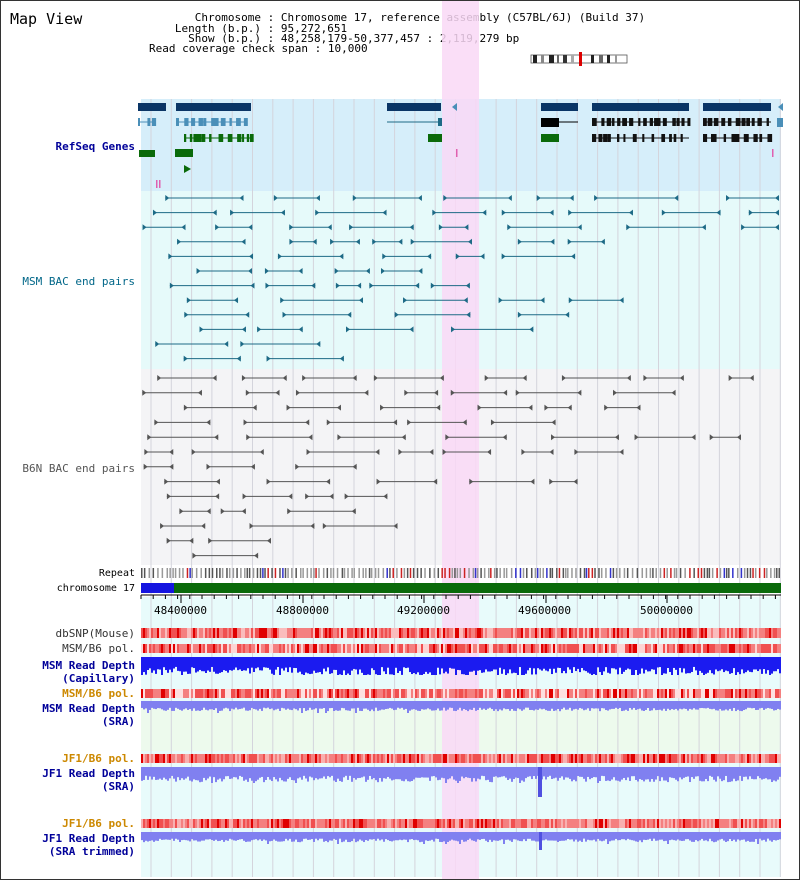 This screenshot has height=880, width=800. What do you see at coordinates (98, 678) in the screenshot?
I see `label-msm-read-depth-cap-sub: (Capillary)` at bounding box center [98, 678].